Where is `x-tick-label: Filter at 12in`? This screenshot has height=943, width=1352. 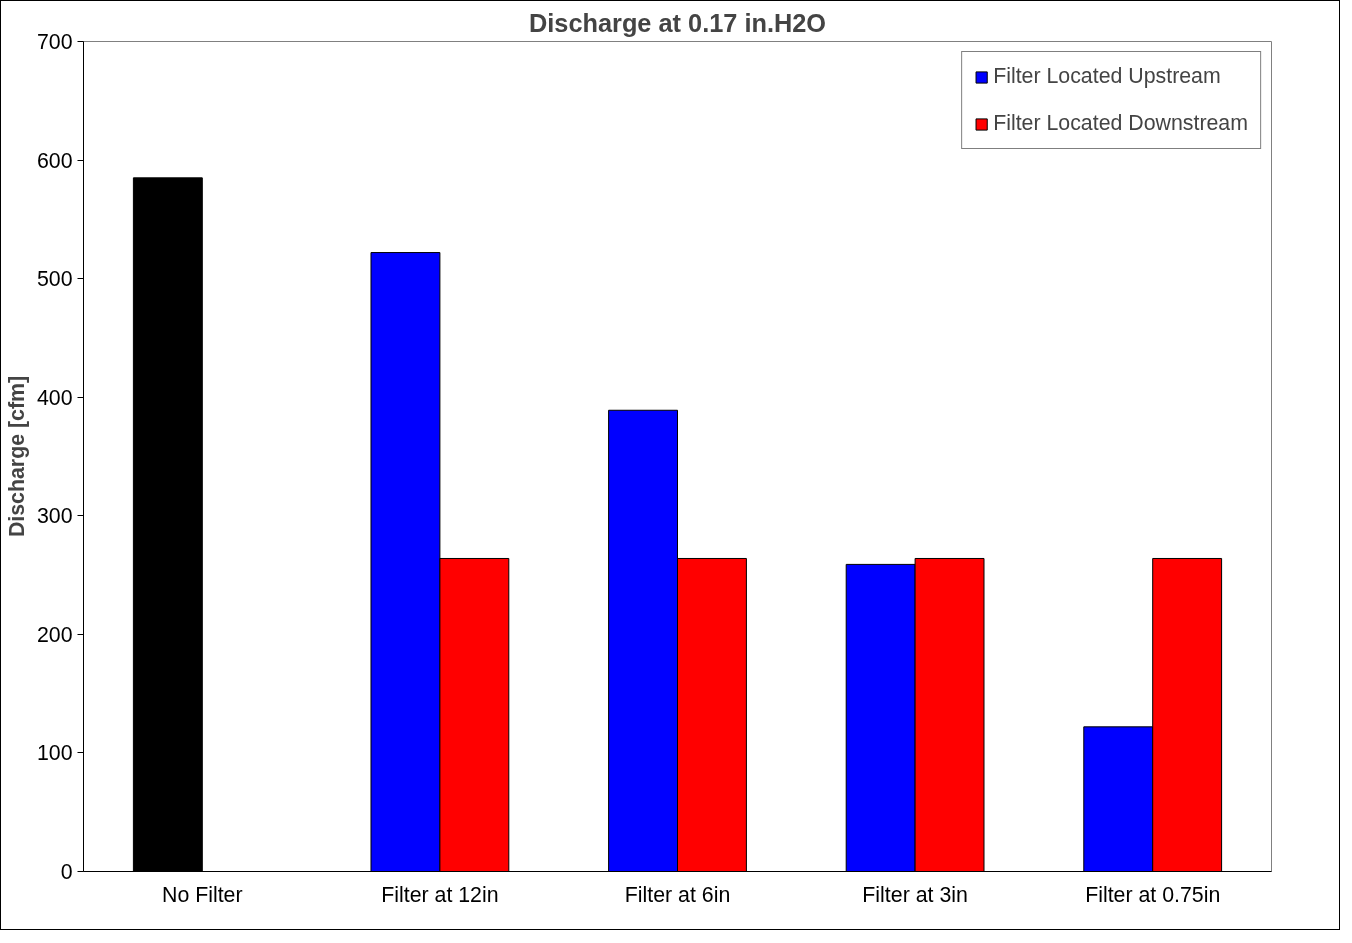 x-tick-label: Filter at 12in is located at coordinates (440, 894).